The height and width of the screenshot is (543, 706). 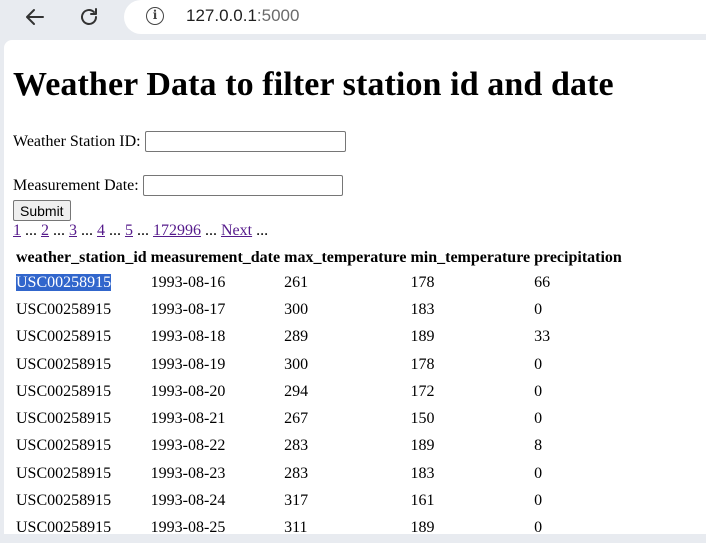 I want to click on min-temp-cell: 150, so click(x=422, y=419).